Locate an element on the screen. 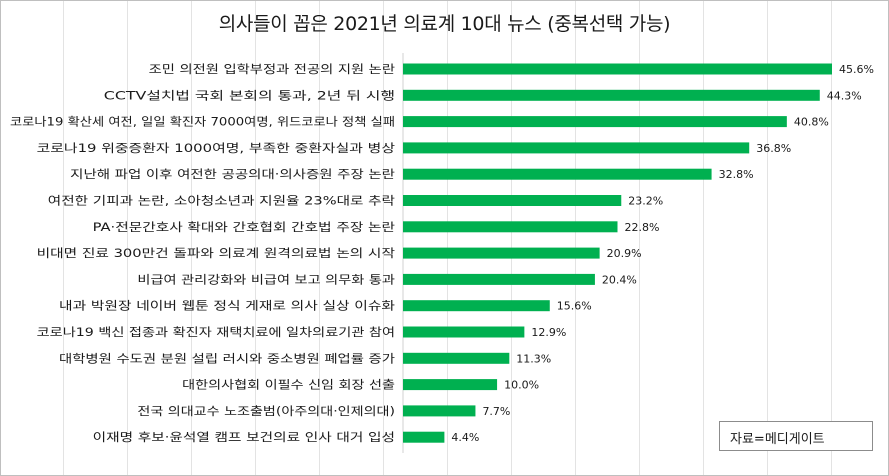 The image size is (889, 476). data-label: 36.8% is located at coordinates (773, 148).